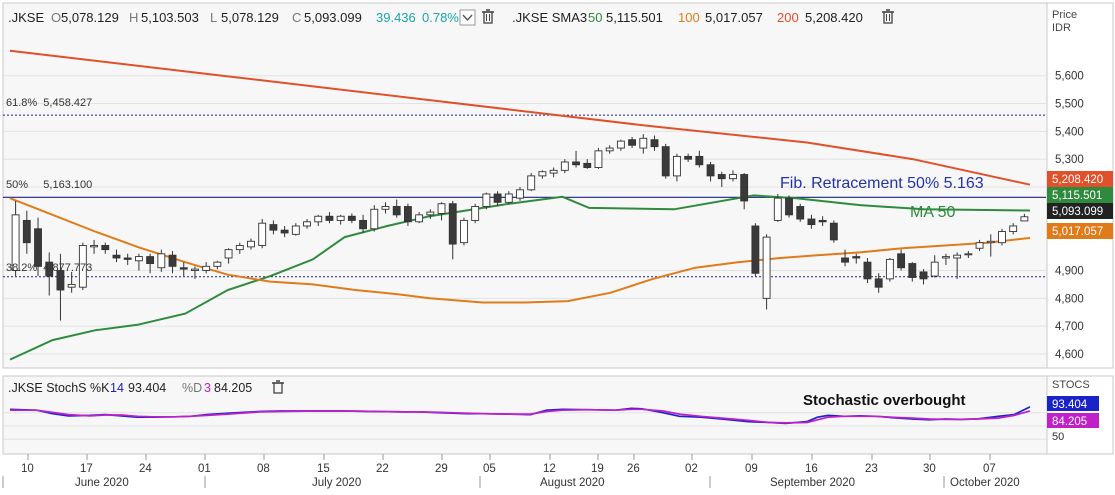  What do you see at coordinates (488, 16) in the screenshot?
I see `trash-icon` at bounding box center [488, 16].